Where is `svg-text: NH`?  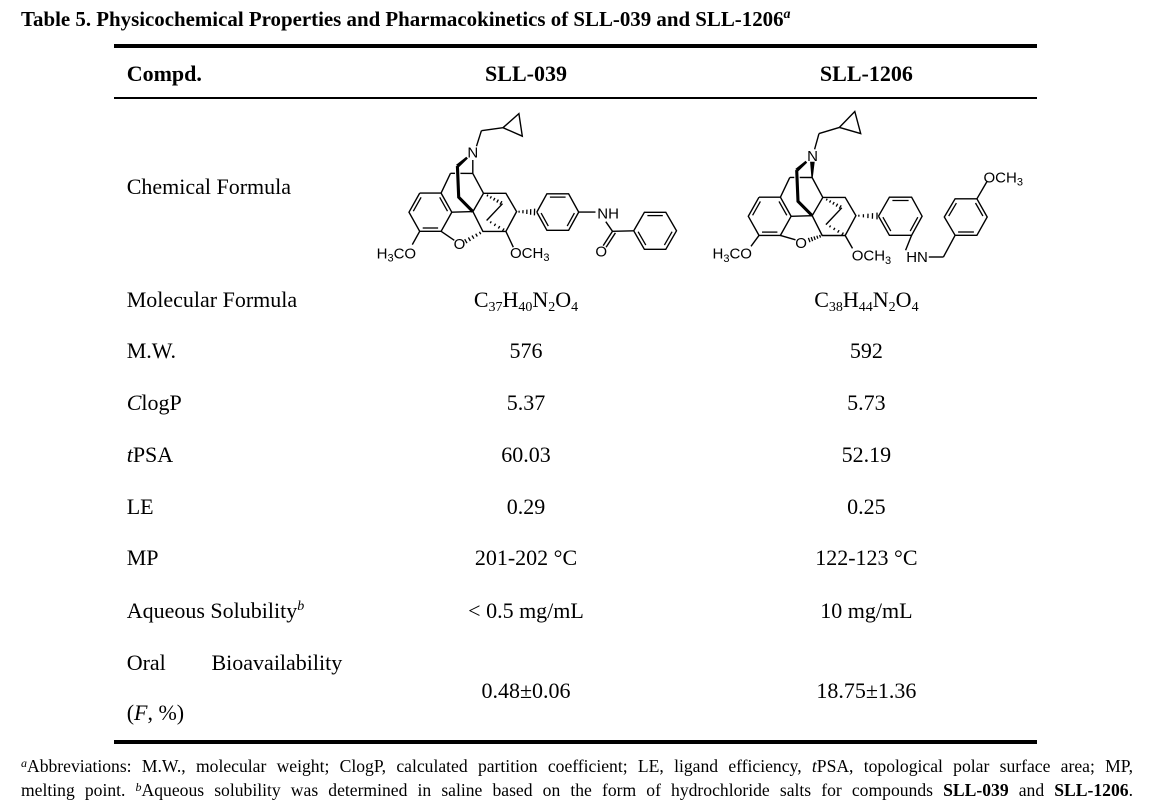
svg-text: NH is located at coordinates (608, 213).